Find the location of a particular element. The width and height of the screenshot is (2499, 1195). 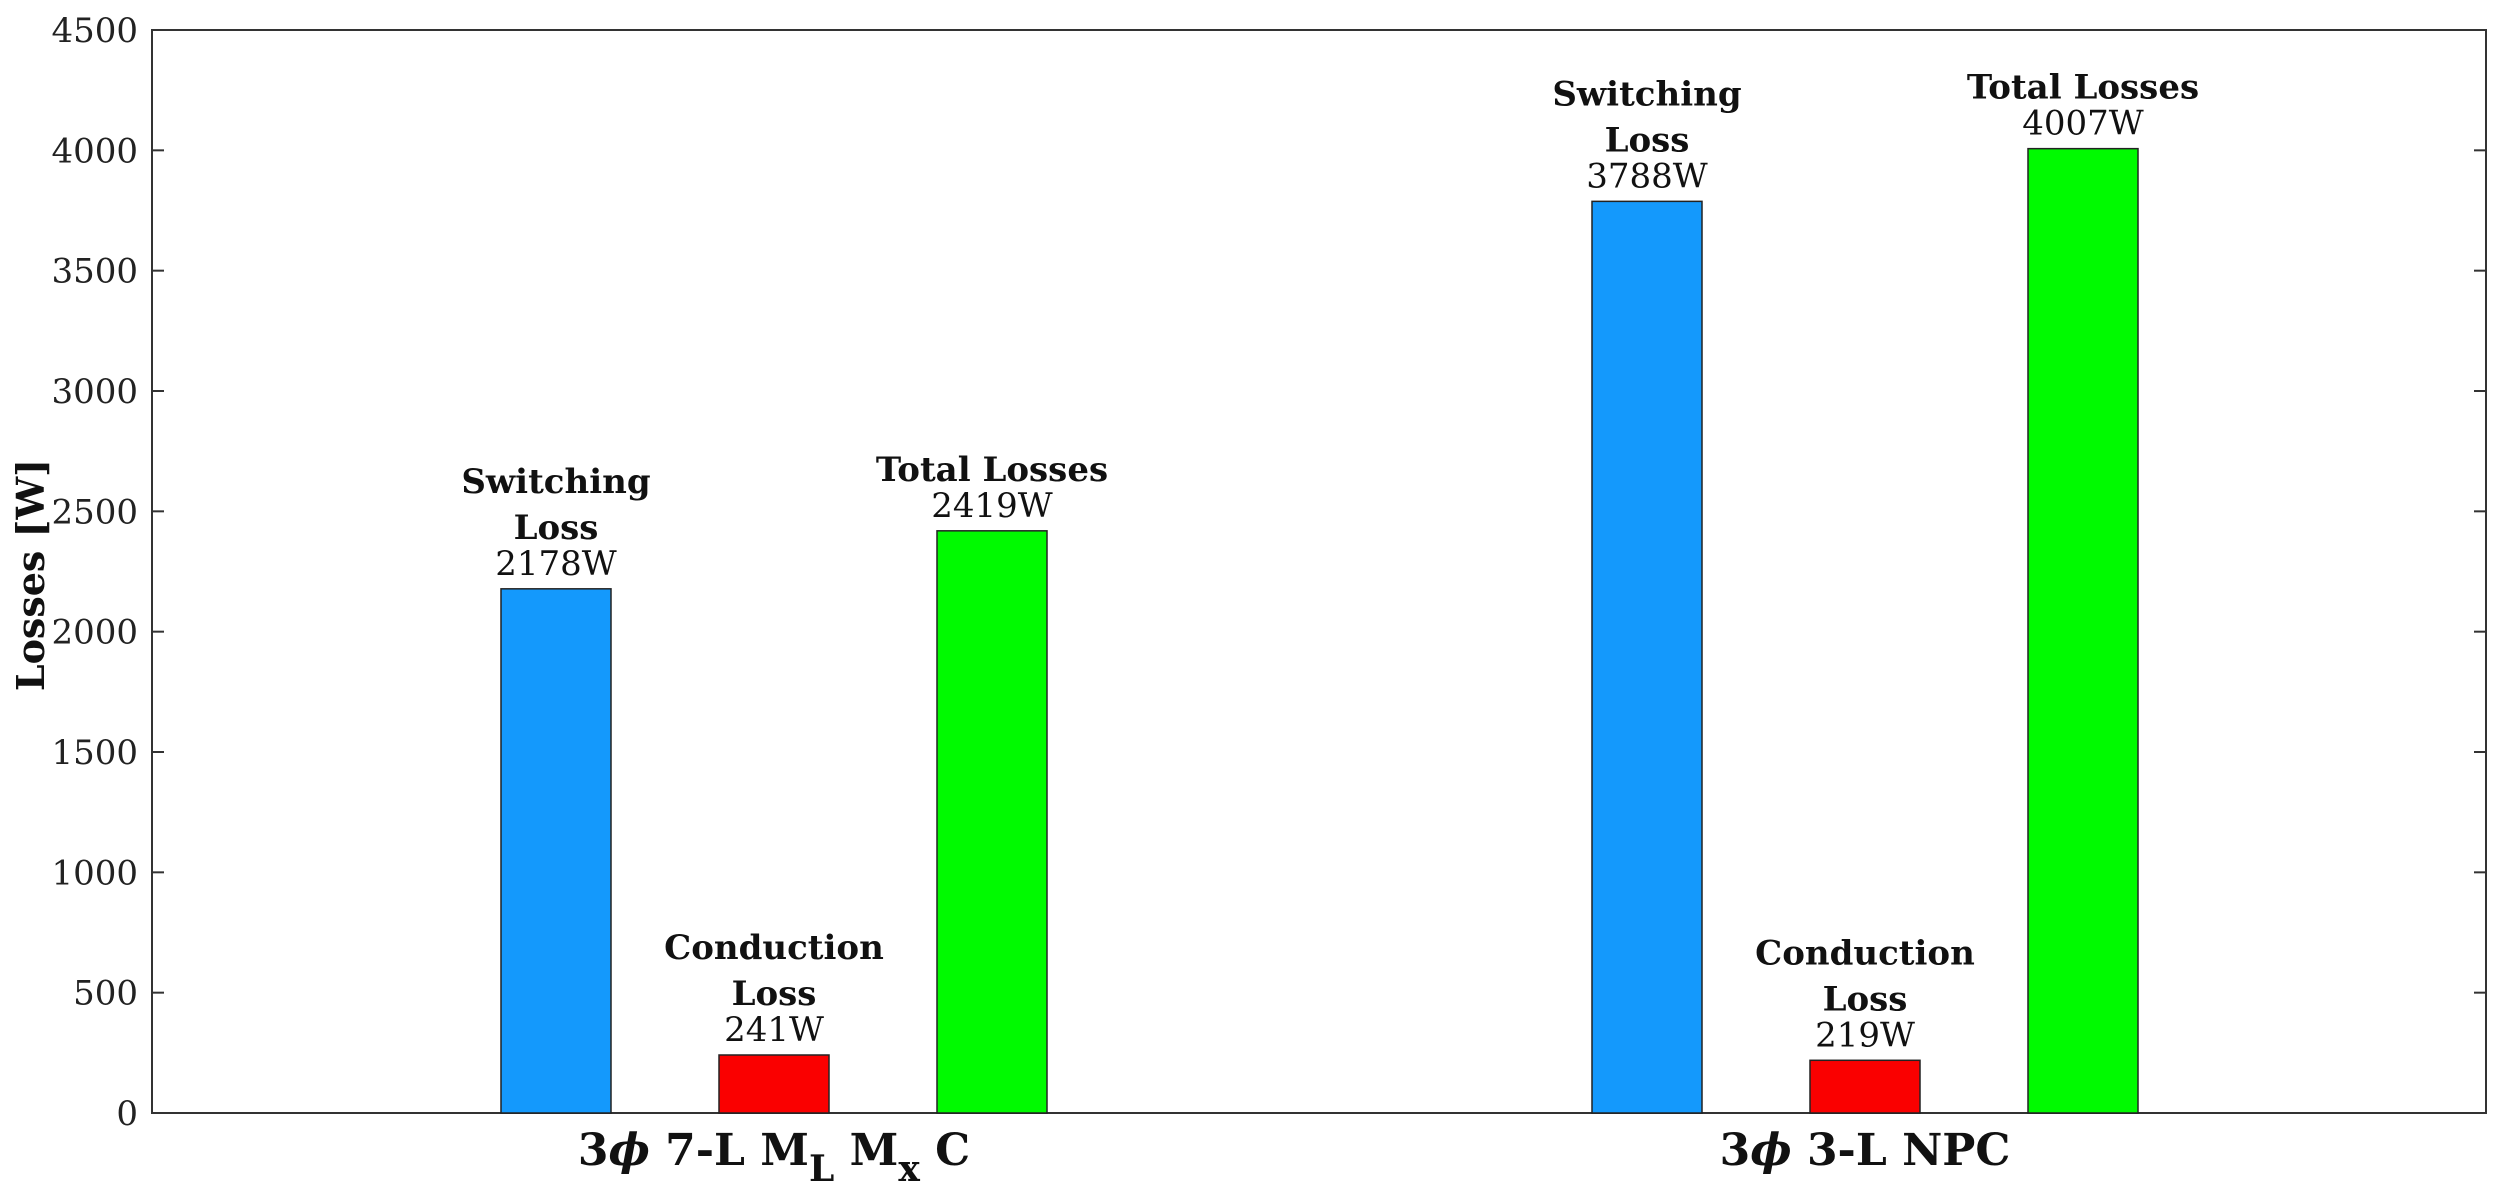

x-axis: 3ϕ 7-L ML Mx C 3ϕ 3-L NPC is located at coordinates (1294, 1157).